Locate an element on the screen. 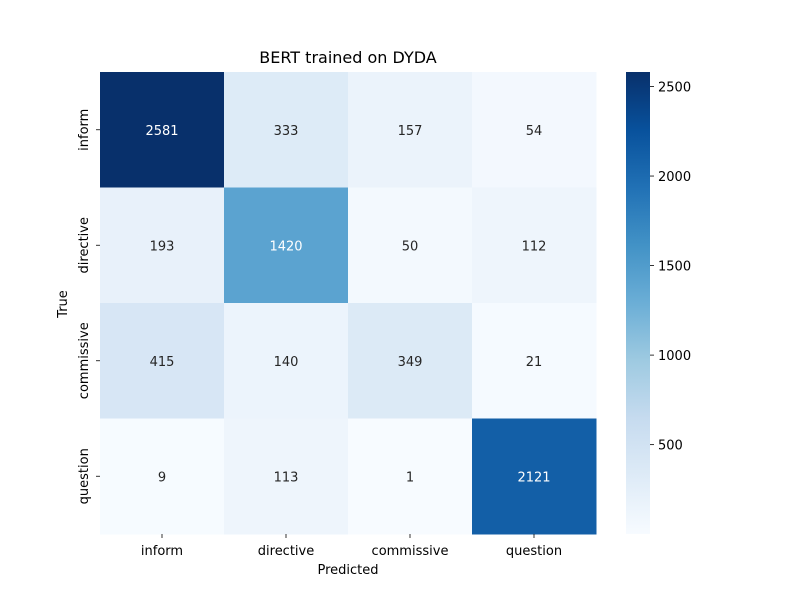 The height and width of the screenshot is (600, 800). cell-value-label: 2121 is located at coordinates (533, 477).